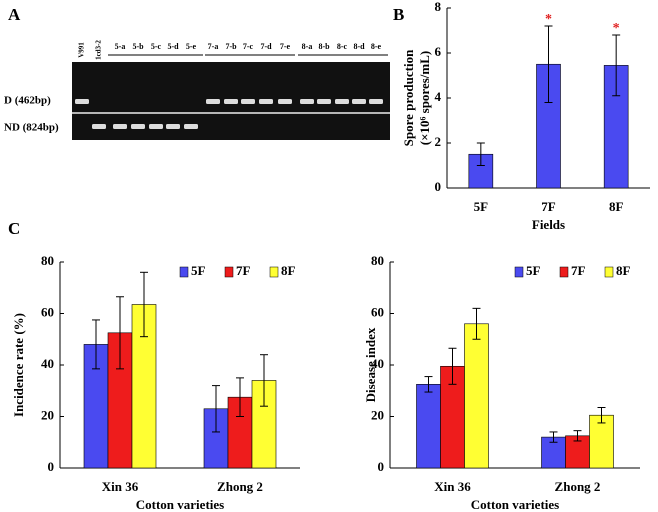  What do you see at coordinates (14, 14) in the screenshot?
I see `panel-label: A` at bounding box center [14, 14].